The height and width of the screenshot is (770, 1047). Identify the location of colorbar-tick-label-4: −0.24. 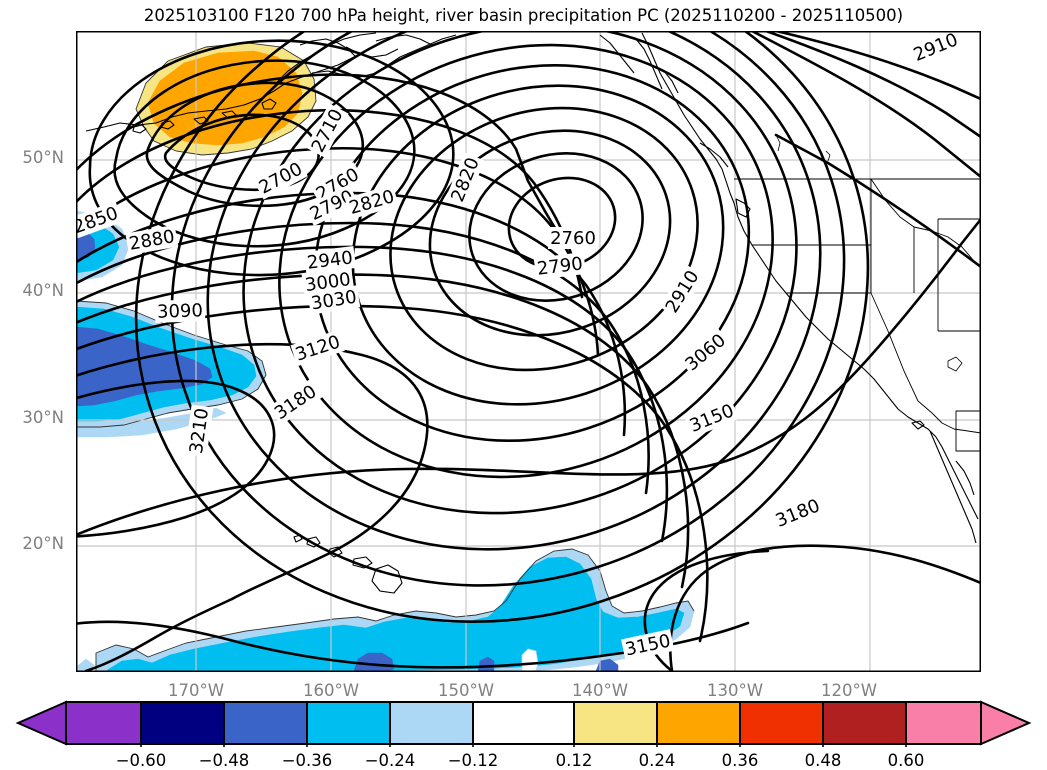
(390, 760).